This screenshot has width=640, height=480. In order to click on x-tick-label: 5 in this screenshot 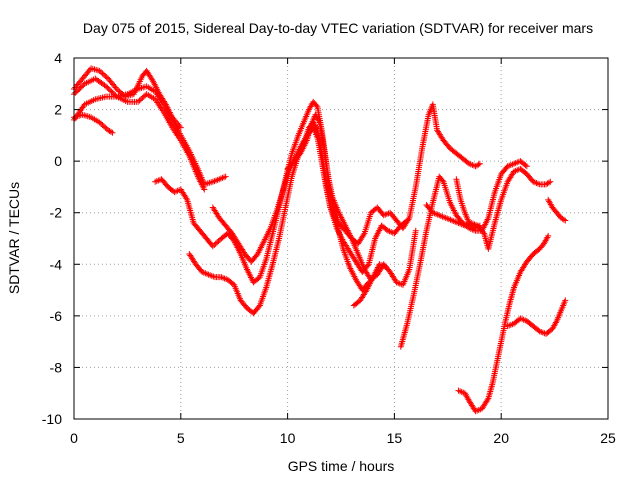, I will do `click(181, 438)`.